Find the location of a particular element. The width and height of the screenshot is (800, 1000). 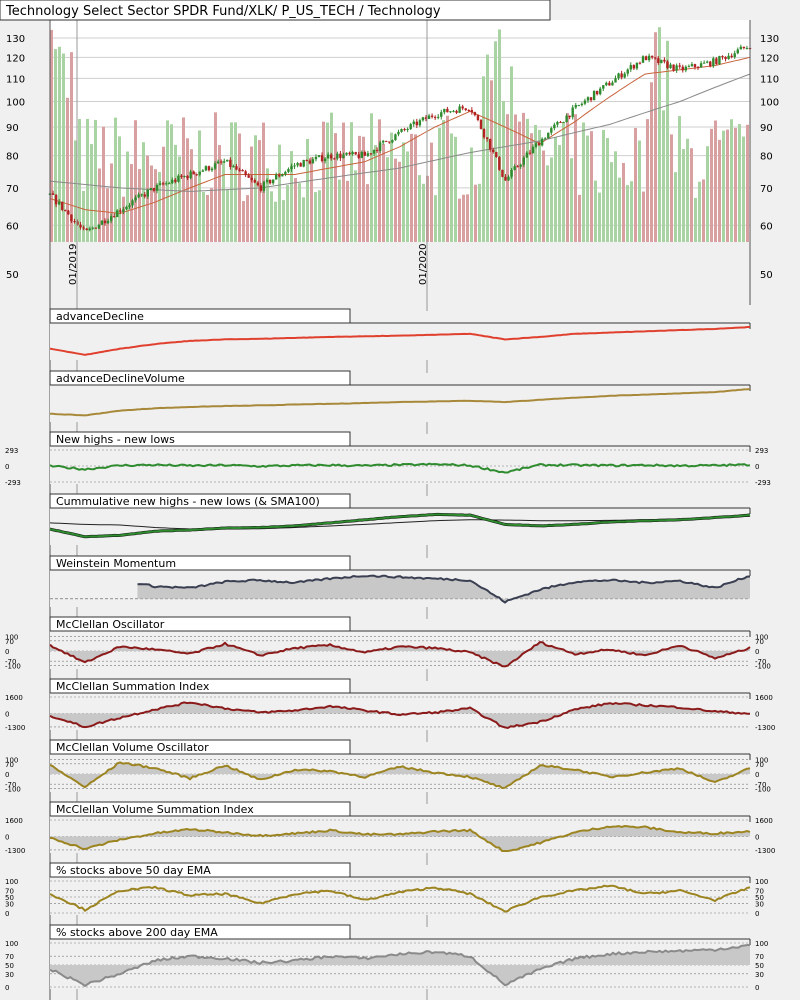

indicator-panel: New highs - new lows 293 293 0 0 -293 -293 is located at coordinates (388, 459).